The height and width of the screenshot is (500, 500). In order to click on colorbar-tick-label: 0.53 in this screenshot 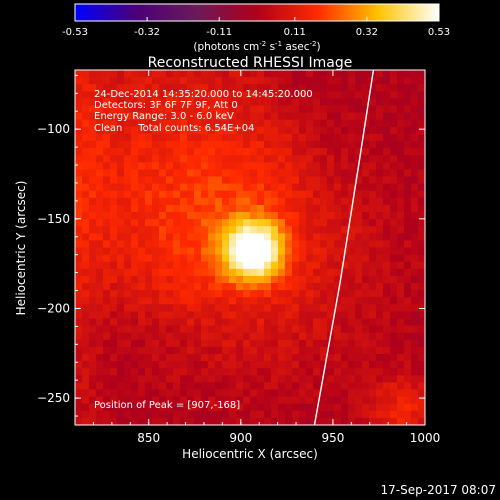, I will do `click(439, 32)`.